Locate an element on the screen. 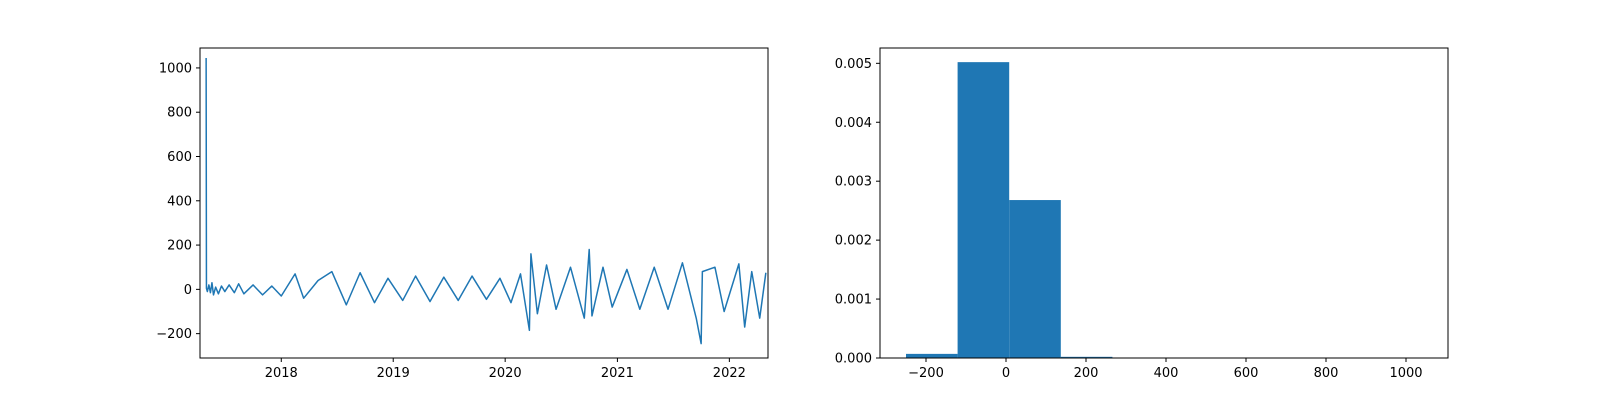 This screenshot has width=1600, height=400. x-tick-label: 400 is located at coordinates (1166, 373).